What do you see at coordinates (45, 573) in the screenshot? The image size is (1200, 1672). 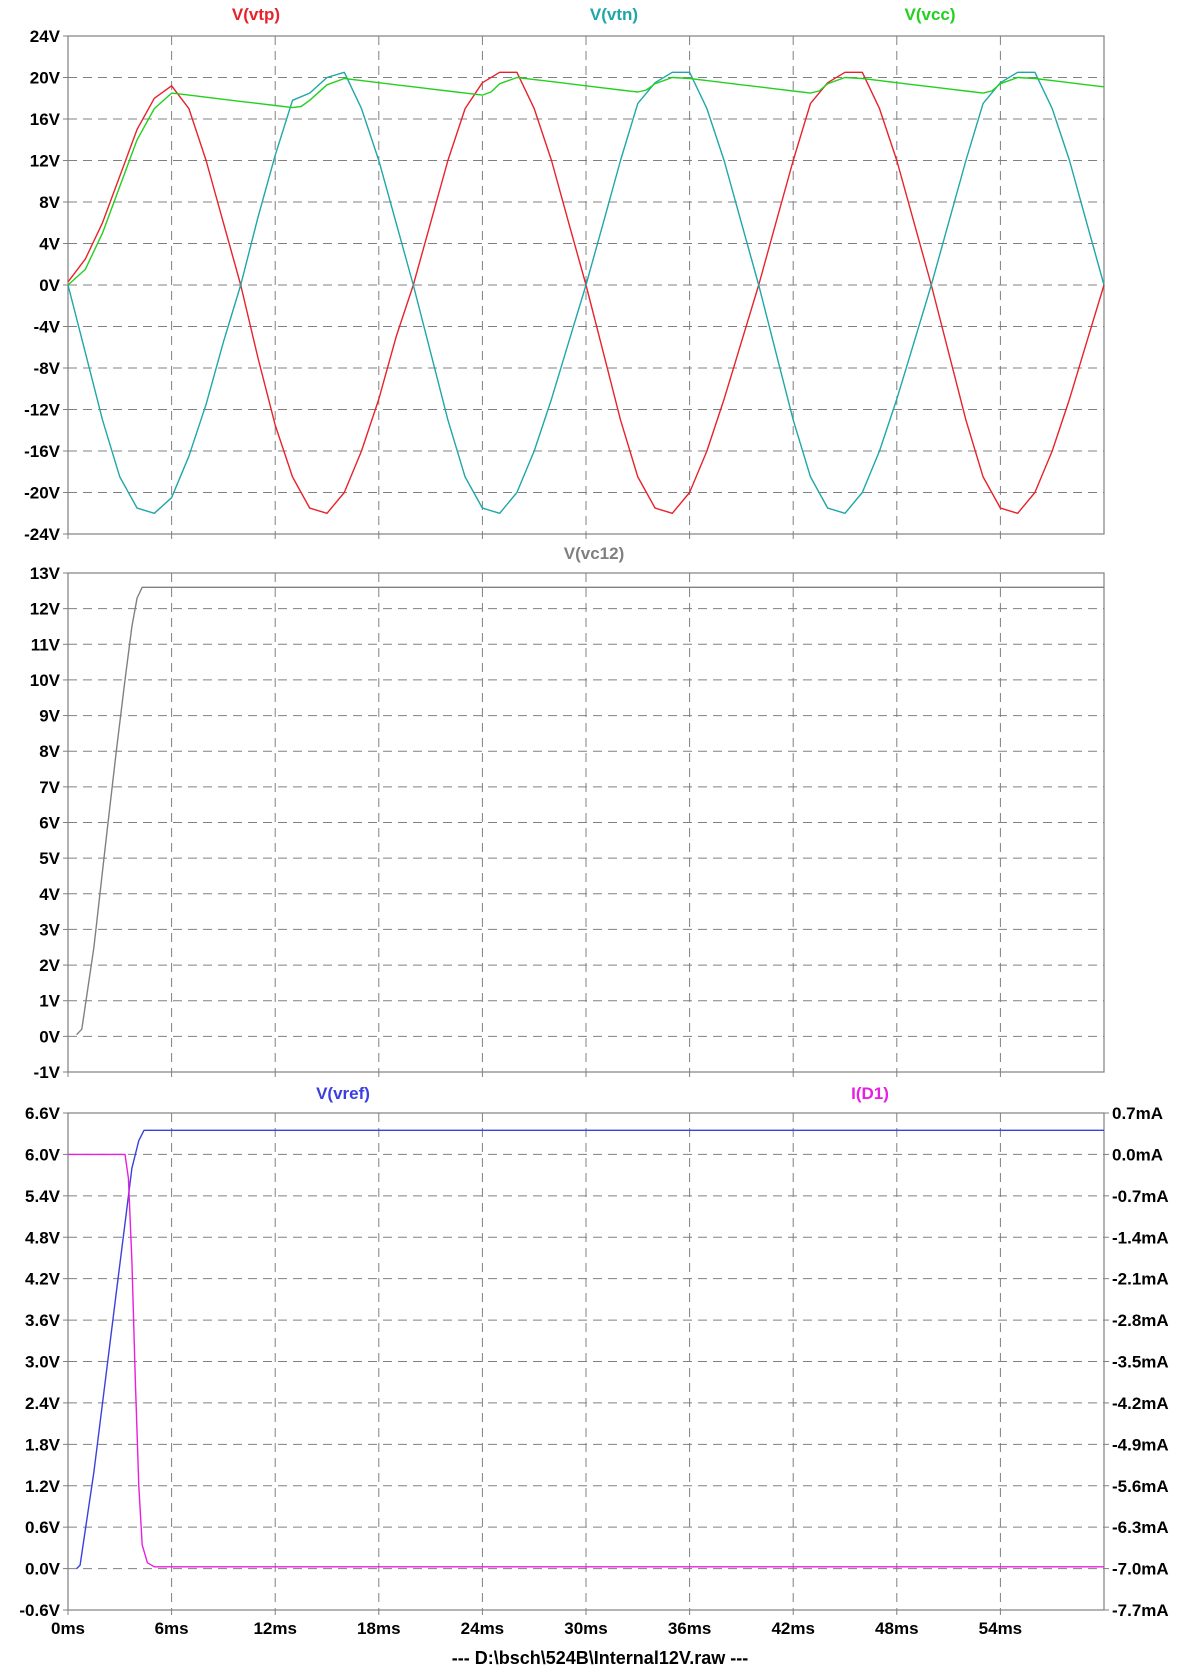 I see `y-tick-label: 13V` at bounding box center [45, 573].